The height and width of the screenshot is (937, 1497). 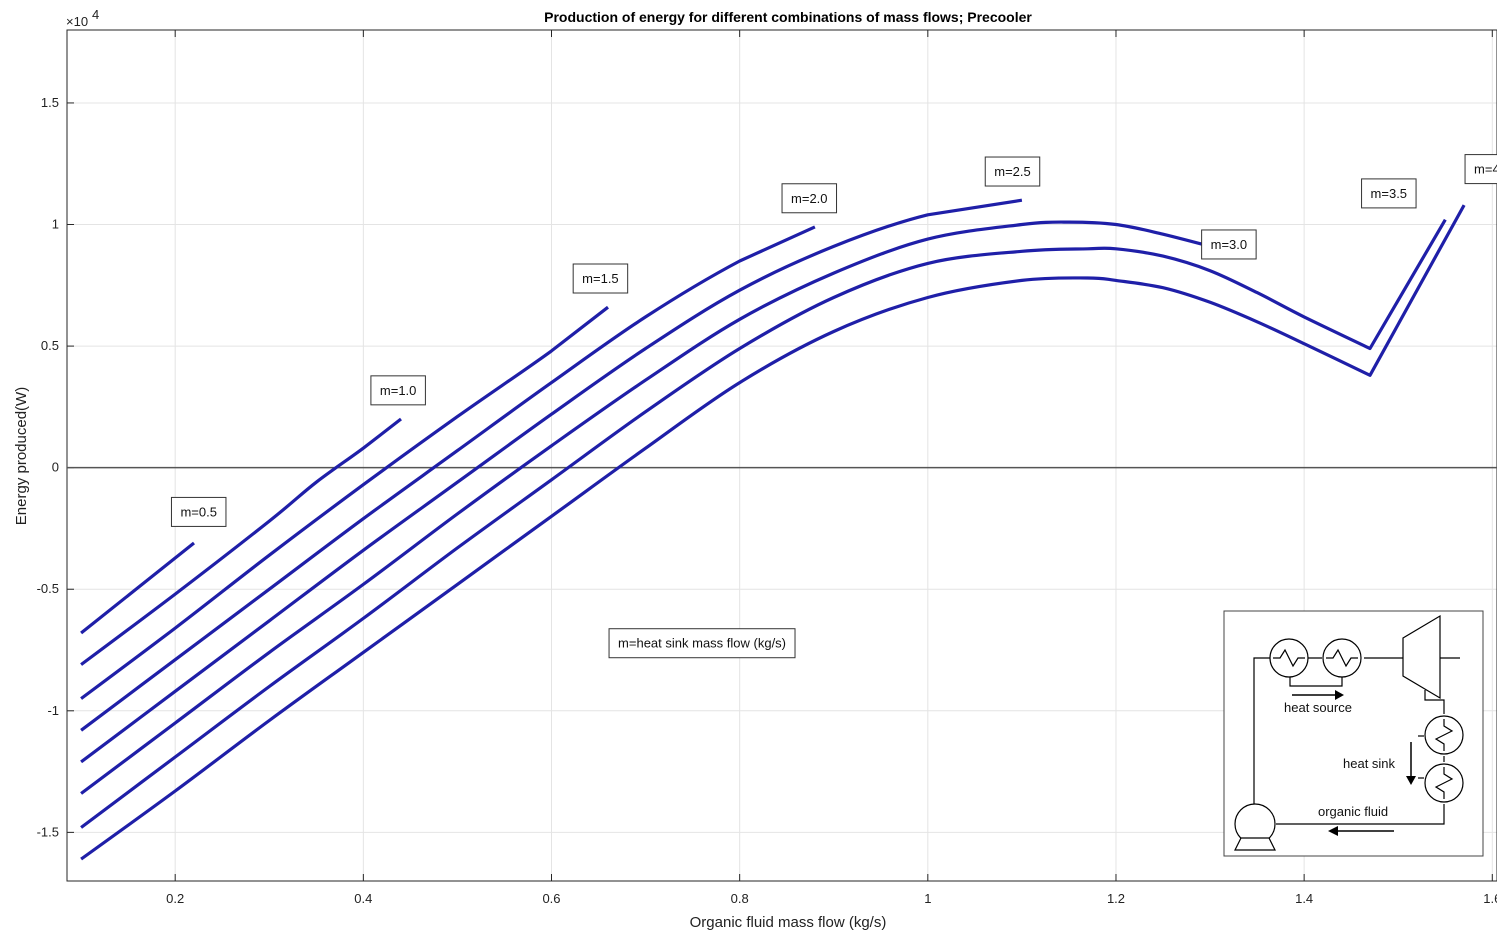 What do you see at coordinates (1353, 811) in the screenshot?
I see `inset-organic-fluid-label: organic fluid` at bounding box center [1353, 811].